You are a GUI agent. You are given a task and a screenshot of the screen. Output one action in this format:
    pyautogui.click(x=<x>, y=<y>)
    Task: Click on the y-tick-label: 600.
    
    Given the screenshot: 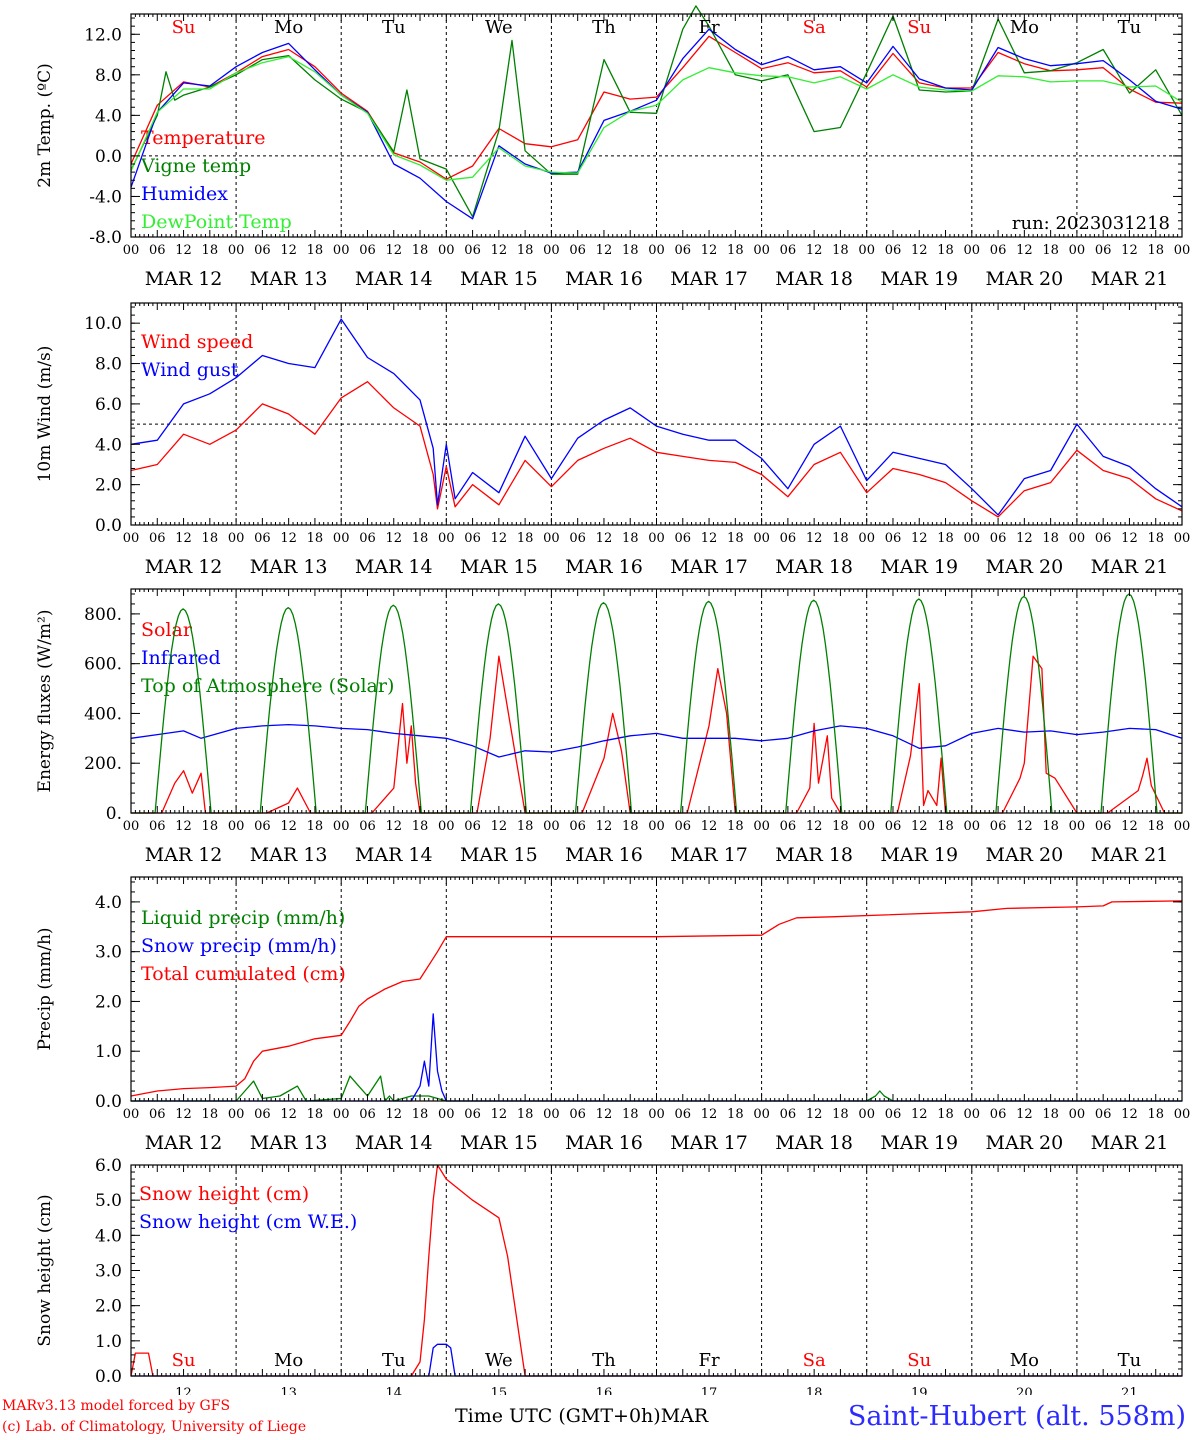 What is the action you would take?
    pyautogui.click(x=103, y=665)
    